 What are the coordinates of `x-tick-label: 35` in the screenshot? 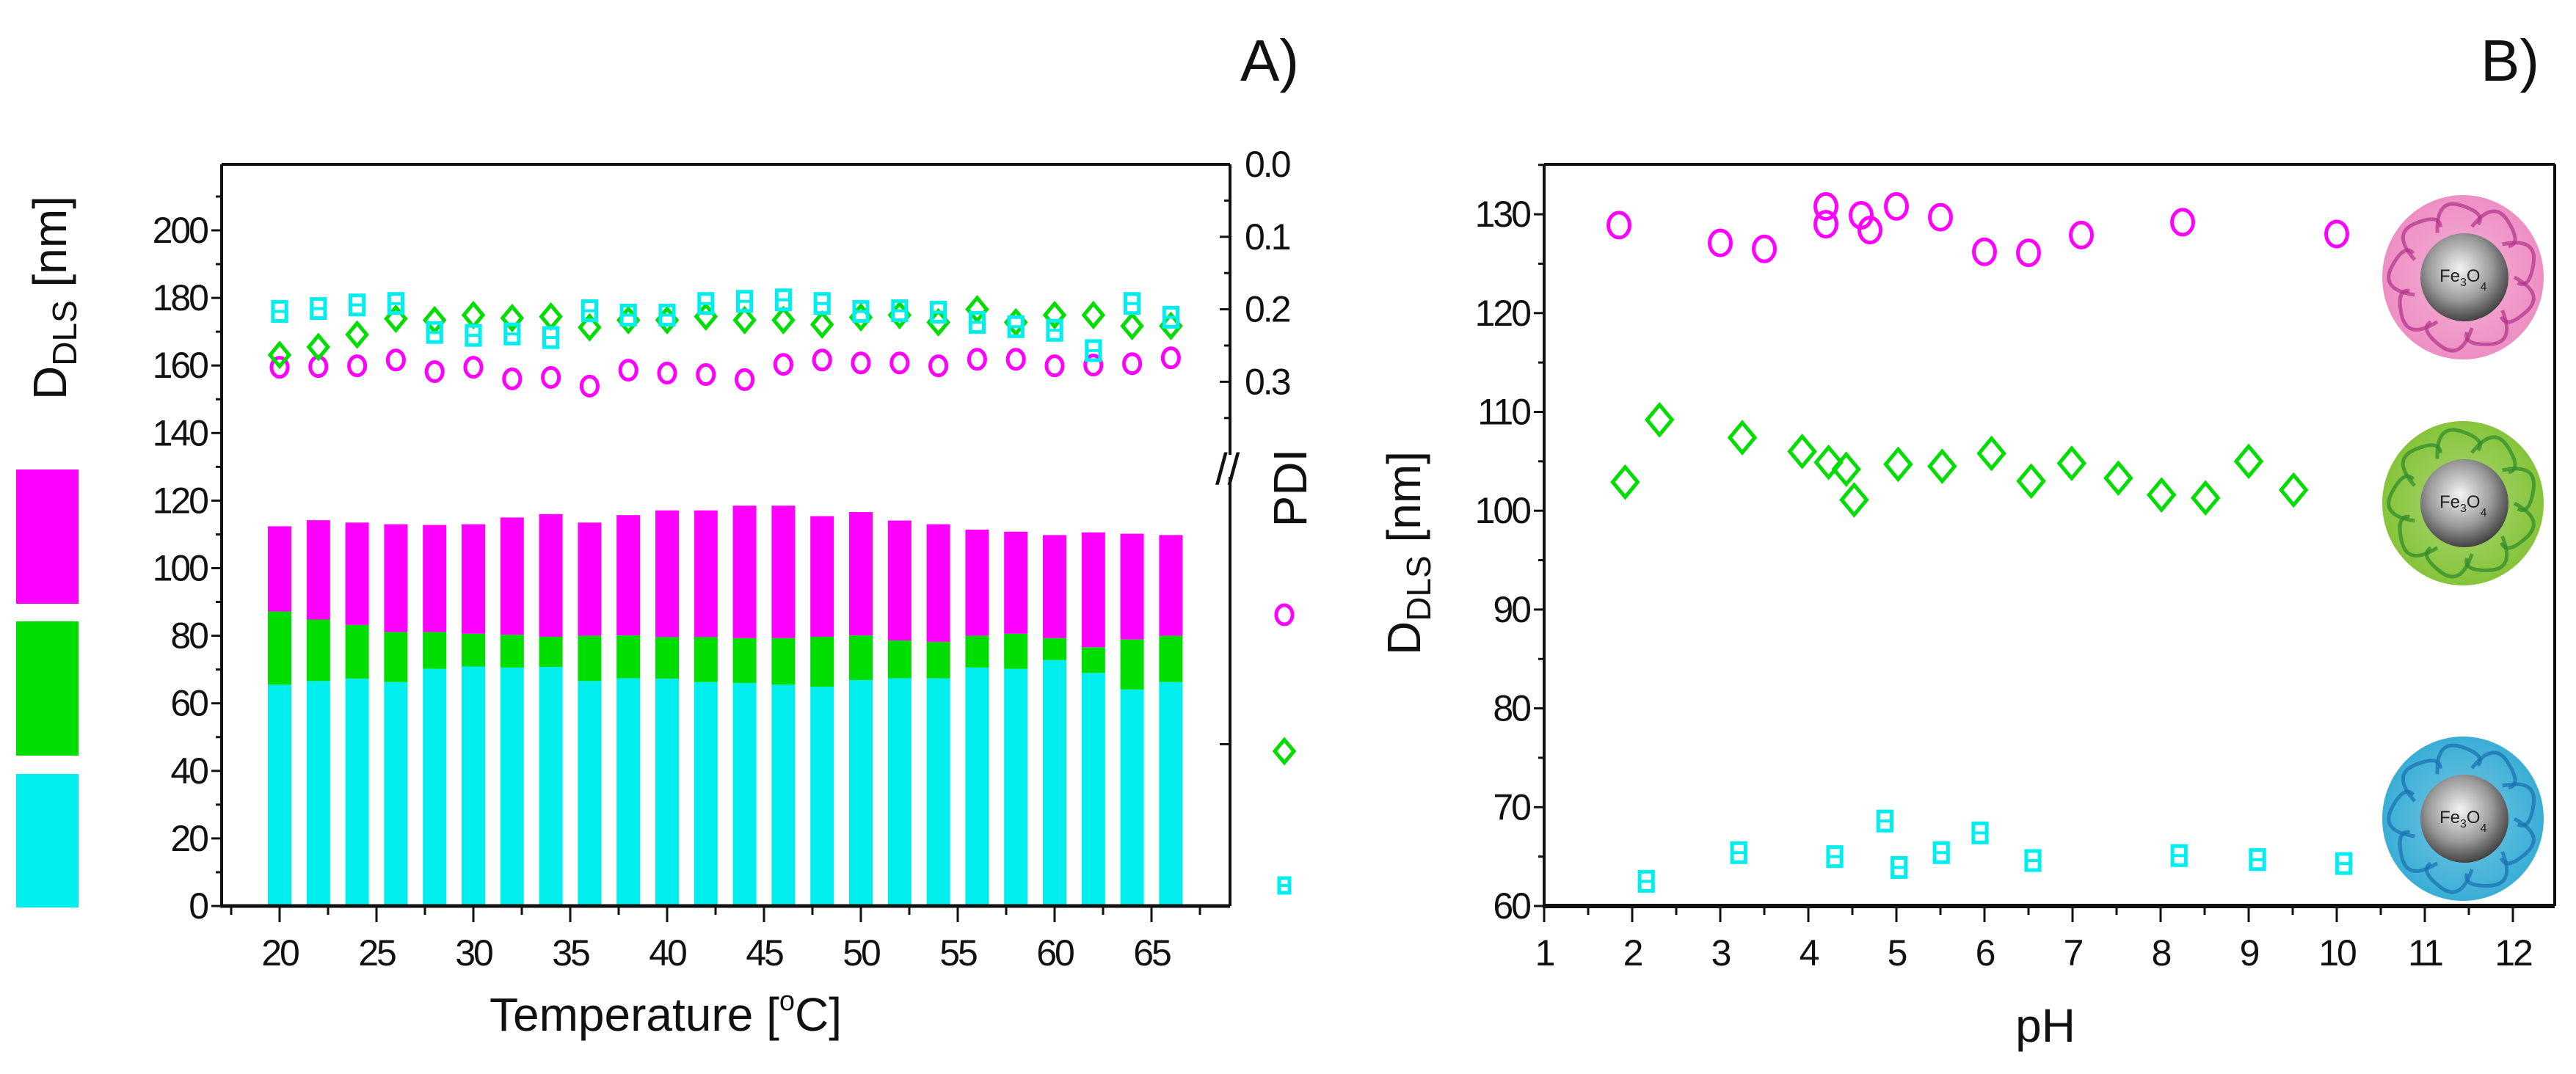 It's located at (570, 952).